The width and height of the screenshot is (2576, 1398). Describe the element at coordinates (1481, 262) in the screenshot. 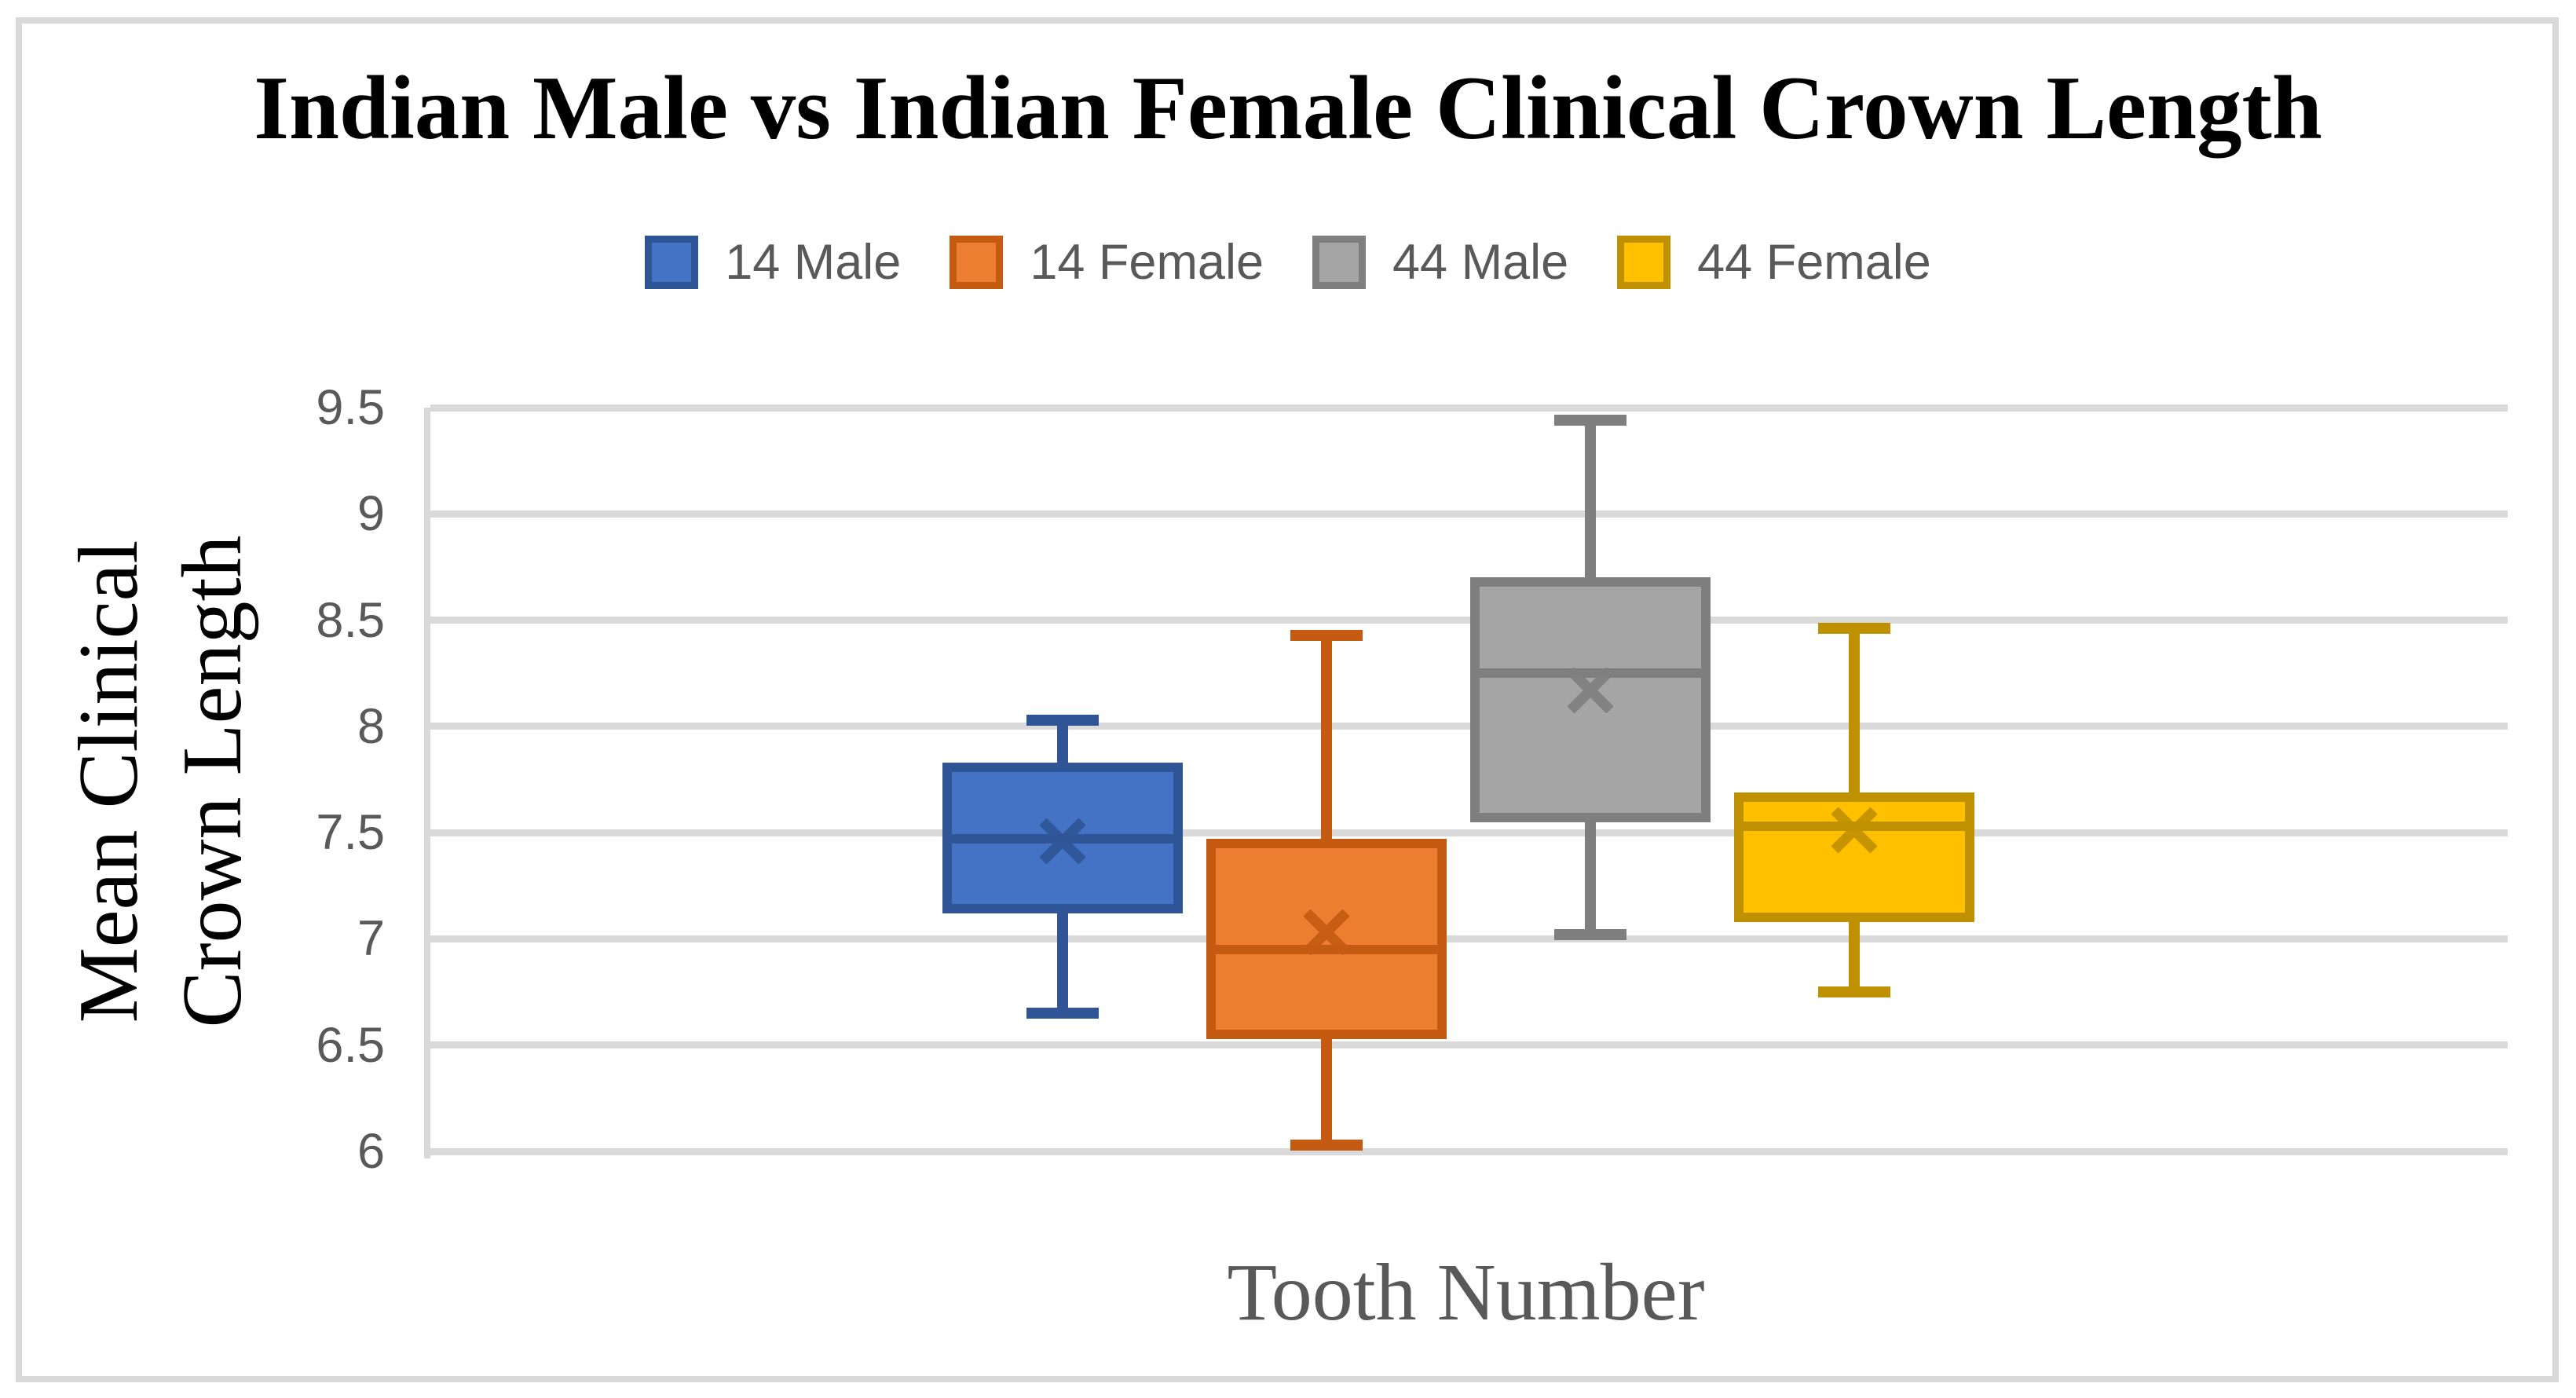

I see `legend-label-44-male: 44 Male` at that location.